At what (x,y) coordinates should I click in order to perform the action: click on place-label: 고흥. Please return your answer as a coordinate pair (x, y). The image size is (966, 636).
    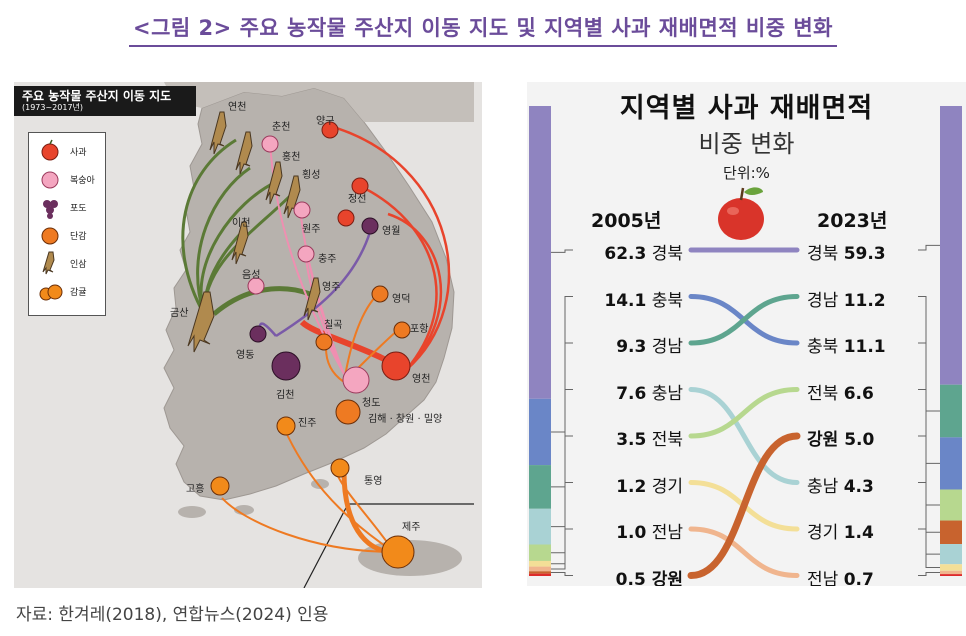
    Looking at the image, I should click on (195, 489).